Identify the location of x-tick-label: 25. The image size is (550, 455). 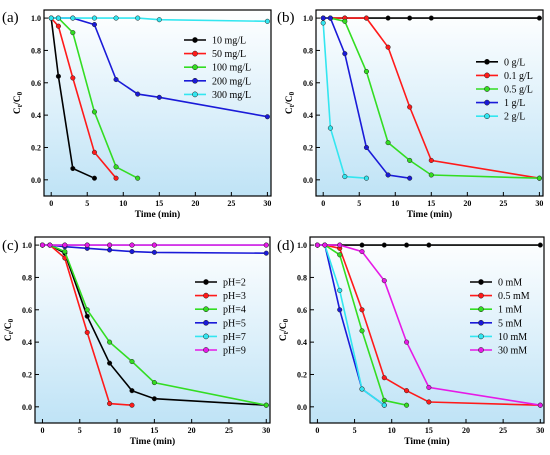
(231, 203).